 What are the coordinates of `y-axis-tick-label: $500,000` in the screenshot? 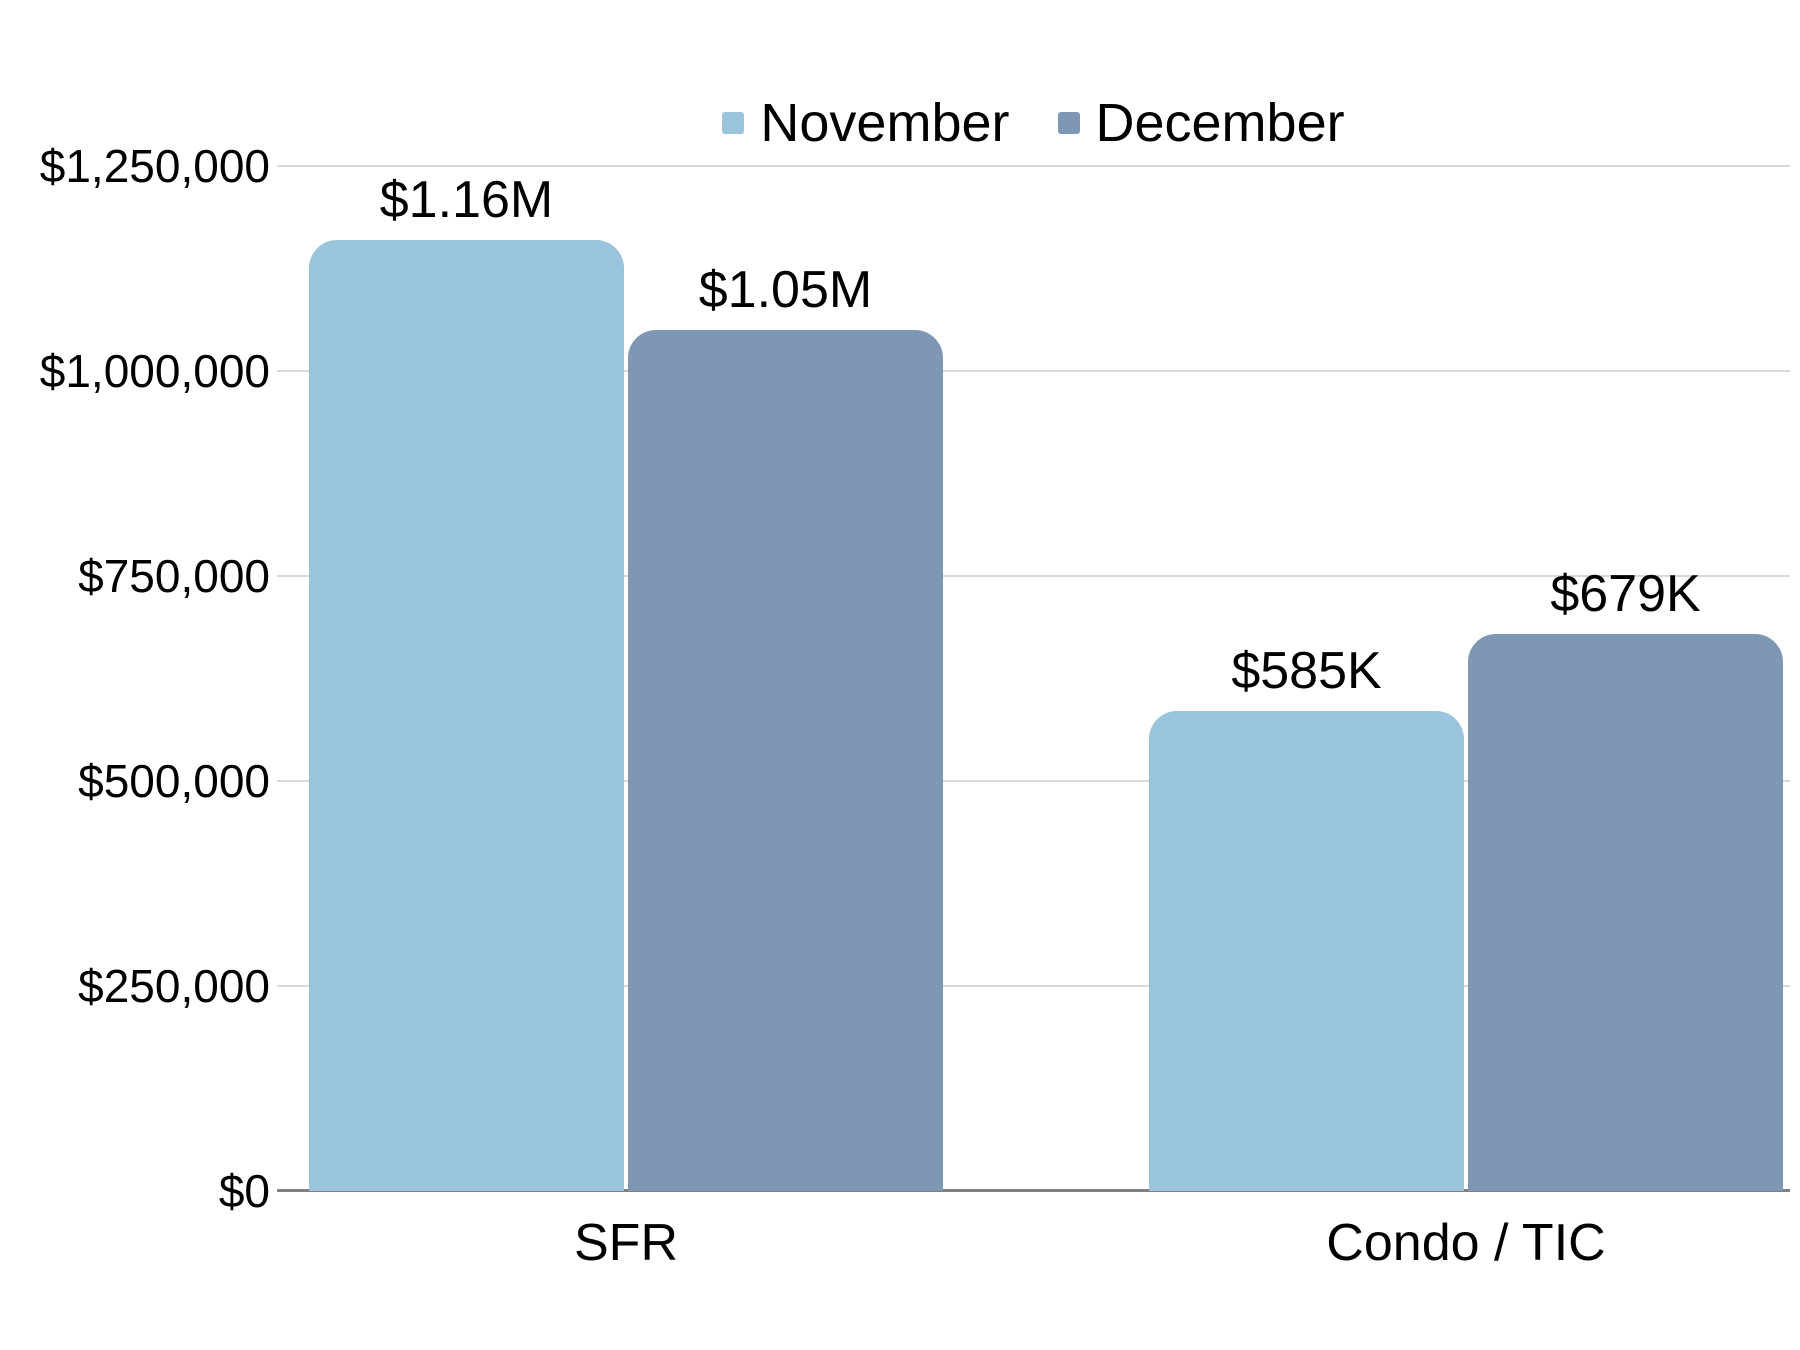 It's located at (174, 781).